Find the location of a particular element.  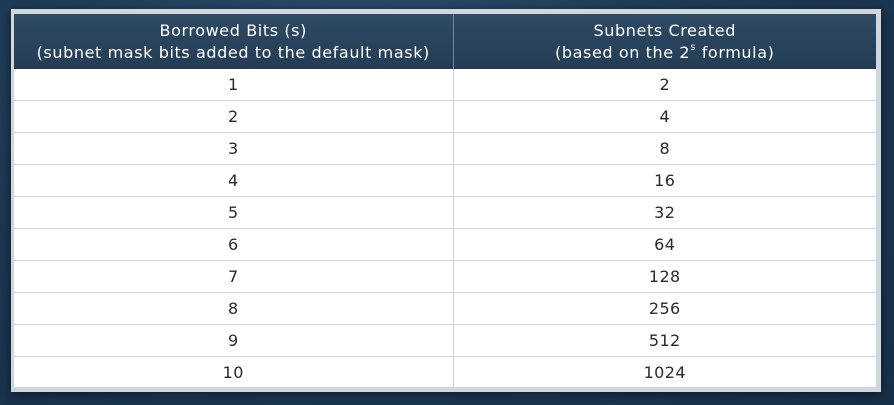

table-row: 5 32 is located at coordinates (445, 212).